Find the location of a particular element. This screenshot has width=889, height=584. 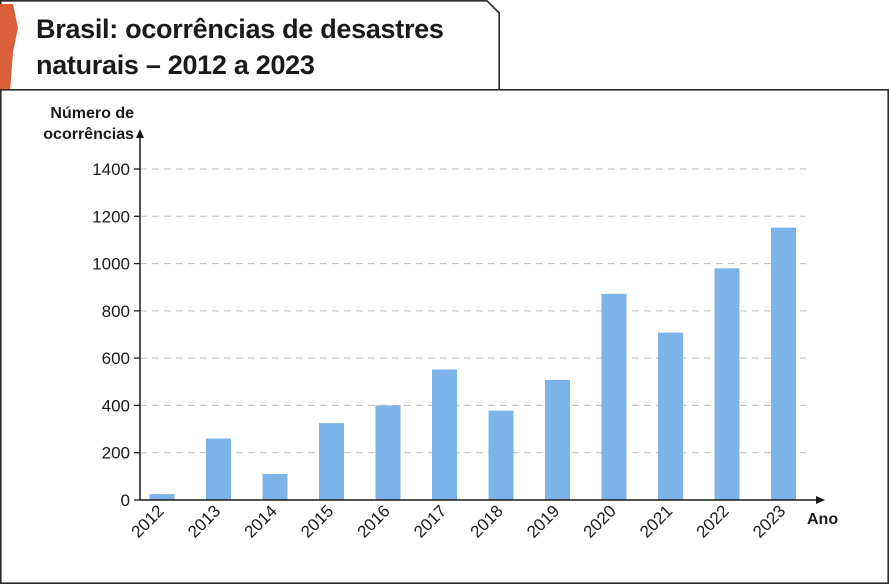

y-tick-label: 200 is located at coordinates (116, 453).